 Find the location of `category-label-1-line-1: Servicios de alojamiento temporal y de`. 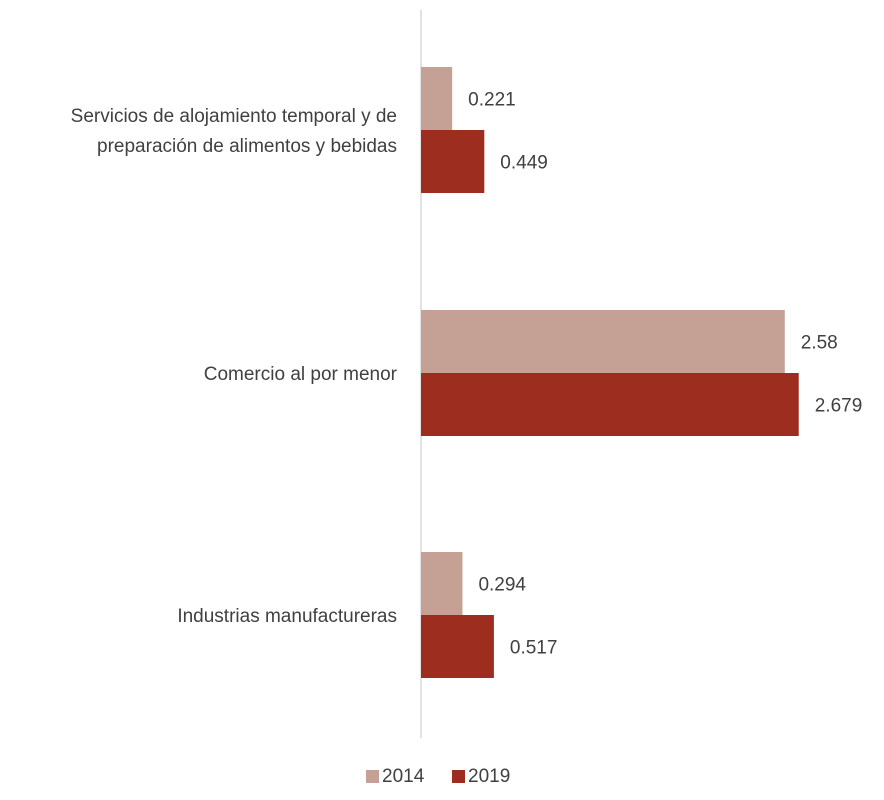

category-label-1-line-1: Servicios de alojamiento temporal y de is located at coordinates (234, 116).